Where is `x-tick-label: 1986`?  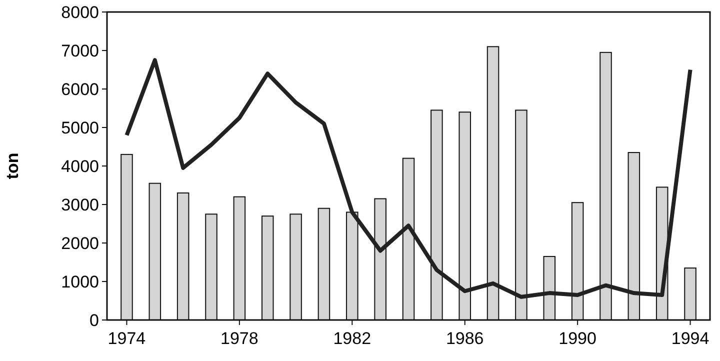 x-tick-label: 1986 is located at coordinates (465, 338).